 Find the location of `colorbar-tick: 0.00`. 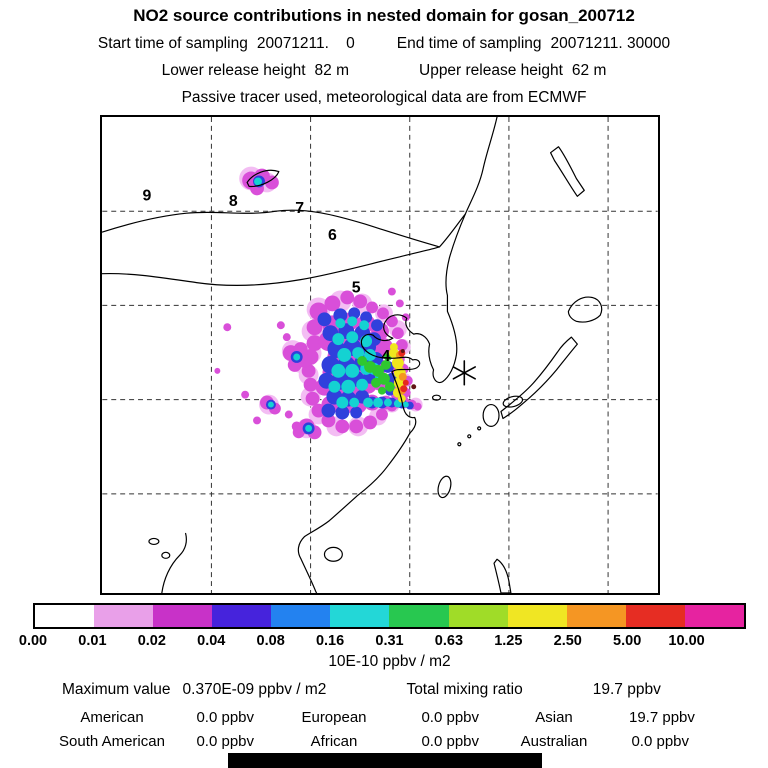

colorbar-tick: 0.00 is located at coordinates (33, 641).